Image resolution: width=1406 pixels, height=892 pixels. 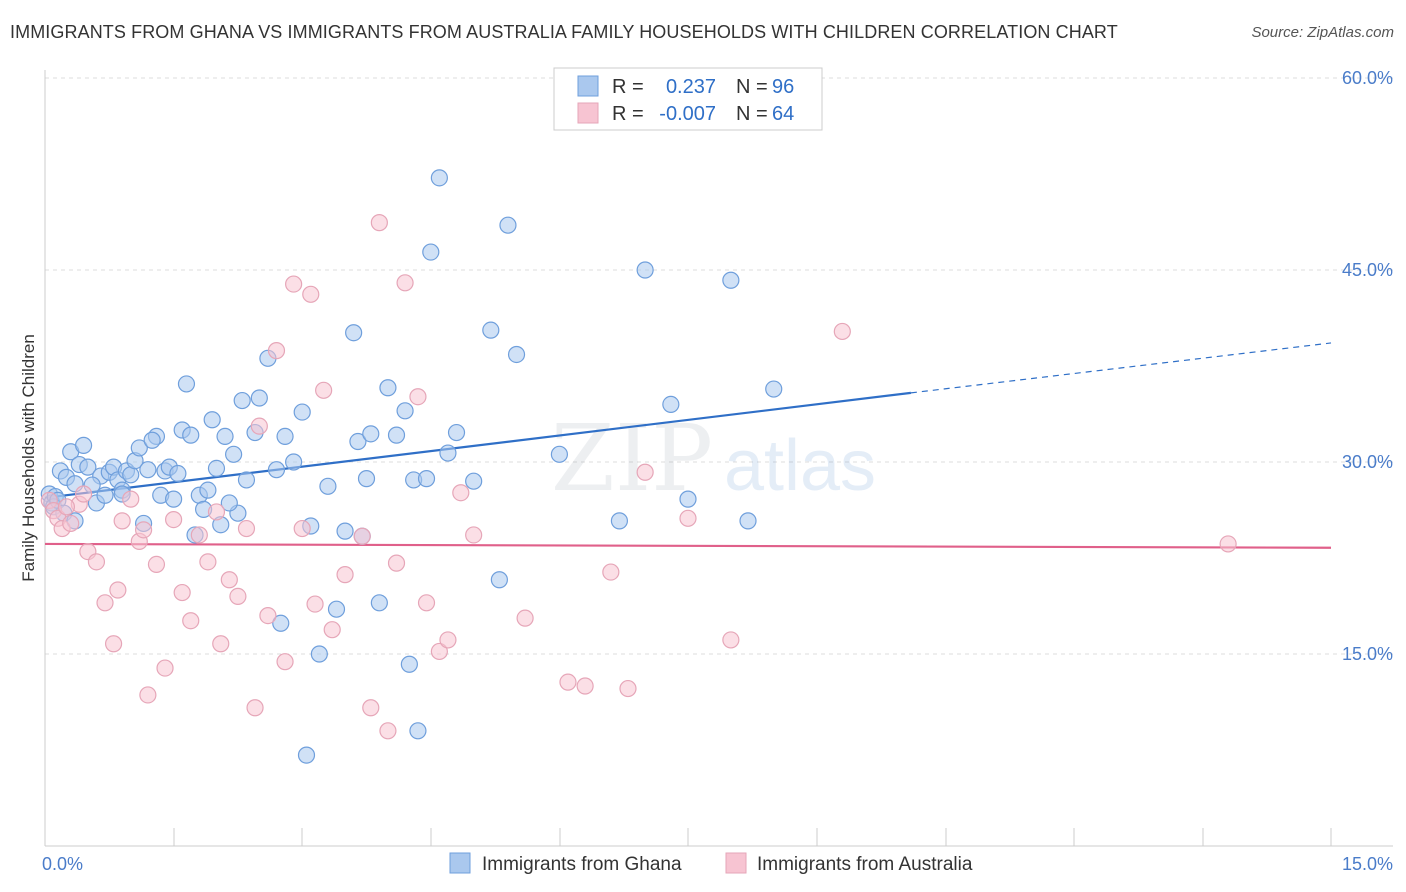 What do you see at coordinates (688, 545) in the screenshot?
I see `australia-trend-line` at bounding box center [688, 545].